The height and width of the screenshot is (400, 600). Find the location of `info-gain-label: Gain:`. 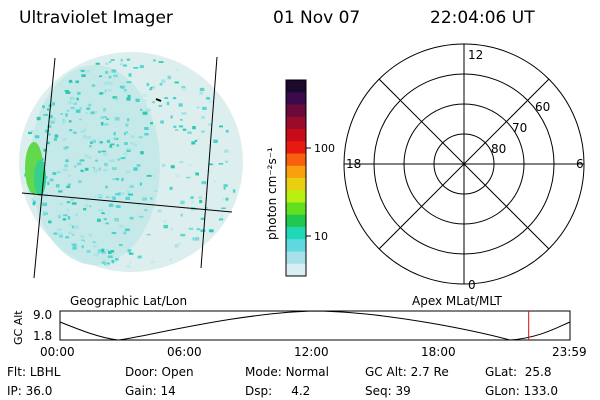

info-gain-label: Gain: is located at coordinates (141, 391).